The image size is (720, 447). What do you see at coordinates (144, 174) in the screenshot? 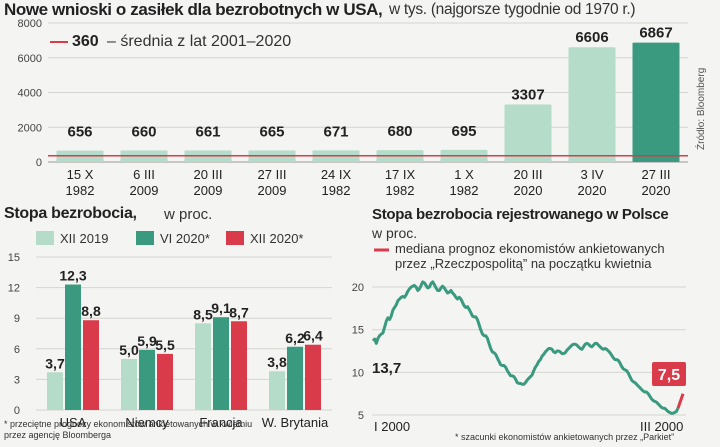
I see `x-tick-label: 6 III` at bounding box center [144, 174].